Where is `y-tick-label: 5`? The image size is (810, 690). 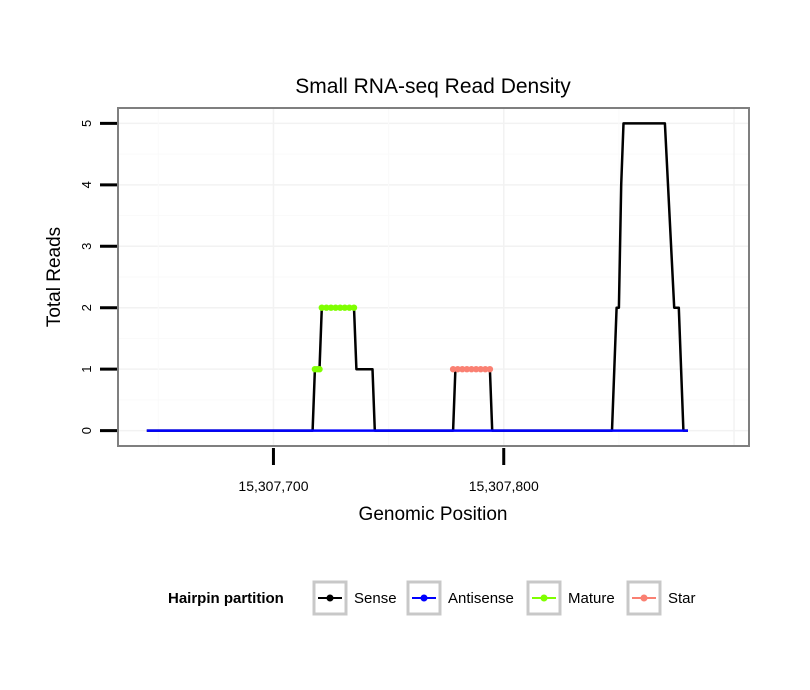 y-tick-label: 5 is located at coordinates (86, 123).